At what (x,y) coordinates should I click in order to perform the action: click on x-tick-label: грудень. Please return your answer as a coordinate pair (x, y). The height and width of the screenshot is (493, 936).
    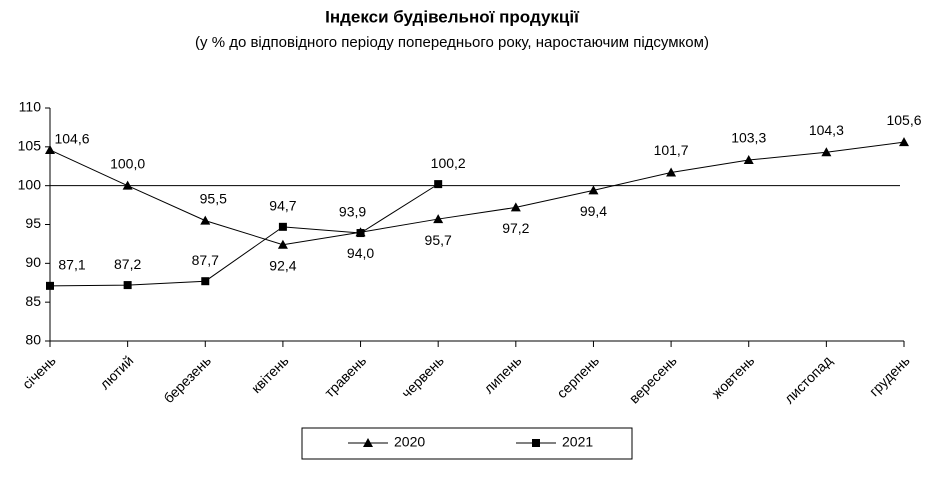
    Looking at the image, I should click on (889, 375).